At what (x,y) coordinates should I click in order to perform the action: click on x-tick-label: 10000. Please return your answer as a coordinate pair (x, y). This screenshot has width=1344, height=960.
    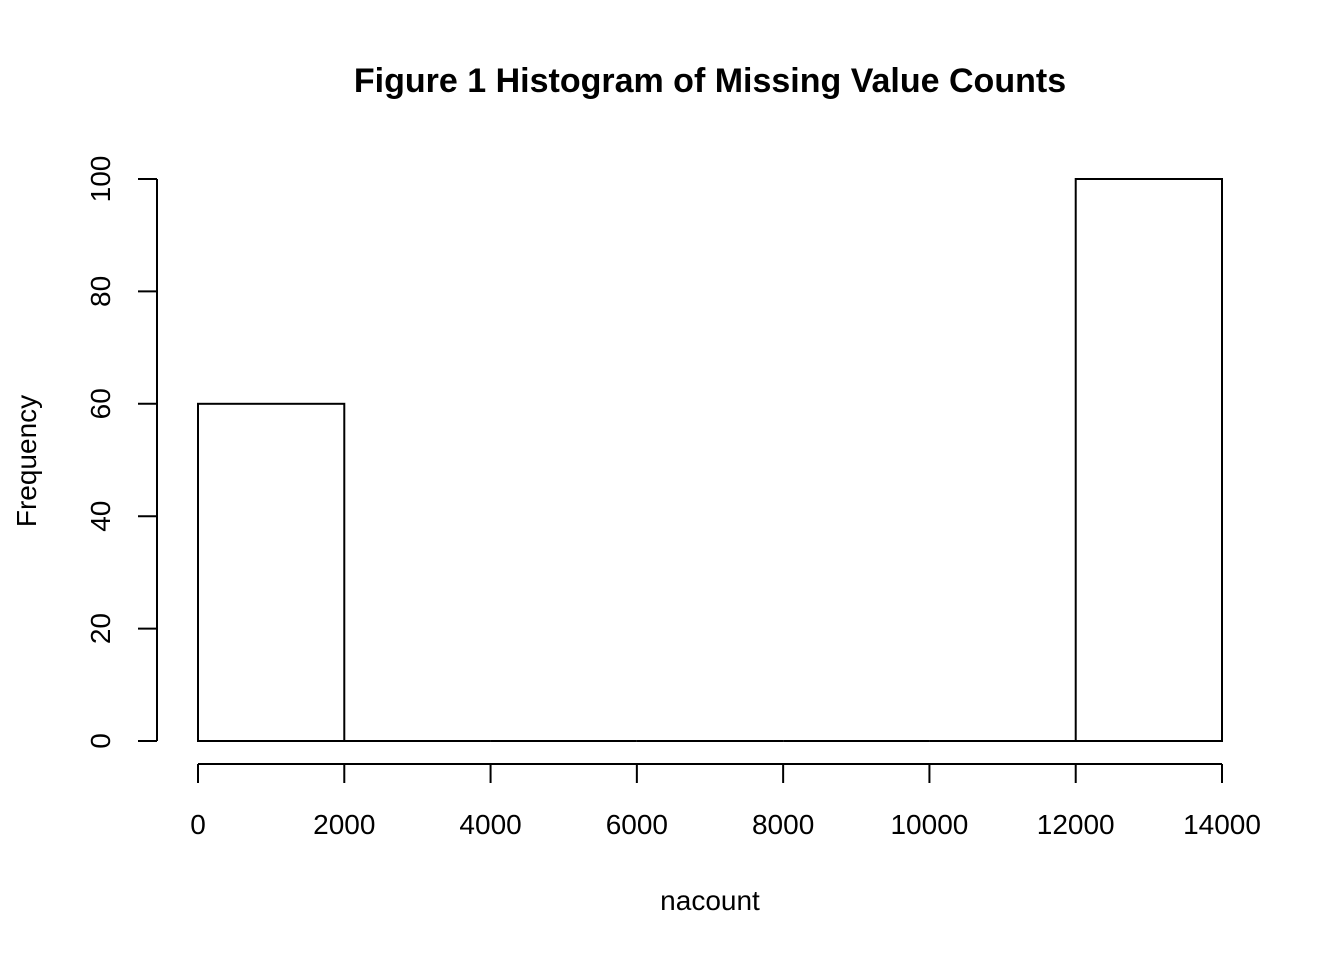
    Looking at the image, I should click on (929, 824).